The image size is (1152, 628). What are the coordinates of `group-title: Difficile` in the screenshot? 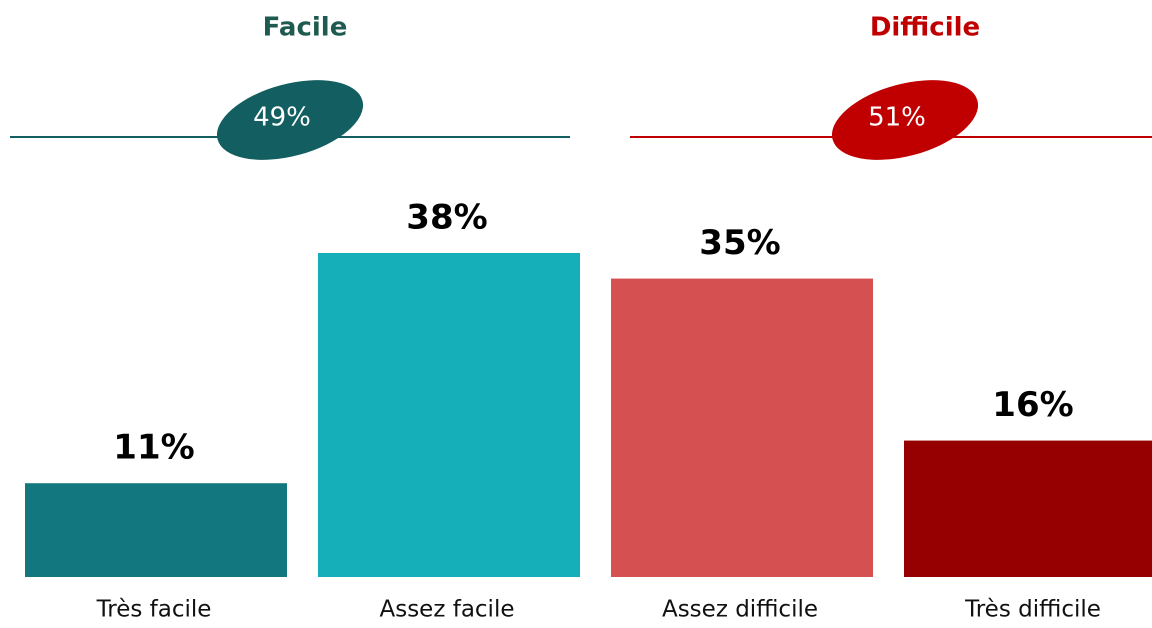 It's located at (925, 28).